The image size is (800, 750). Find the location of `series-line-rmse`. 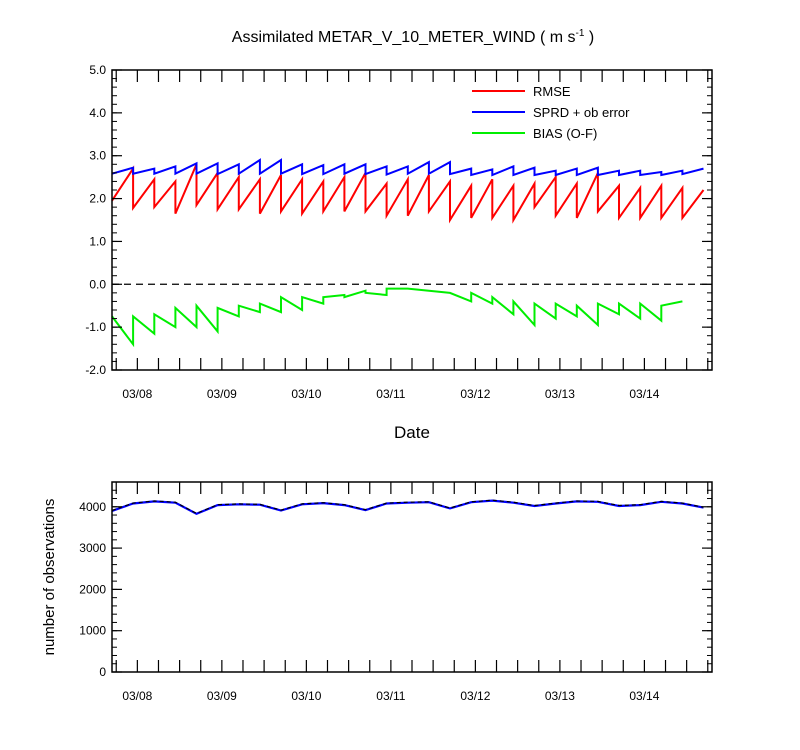

series-line-rmse is located at coordinates (408, 193).